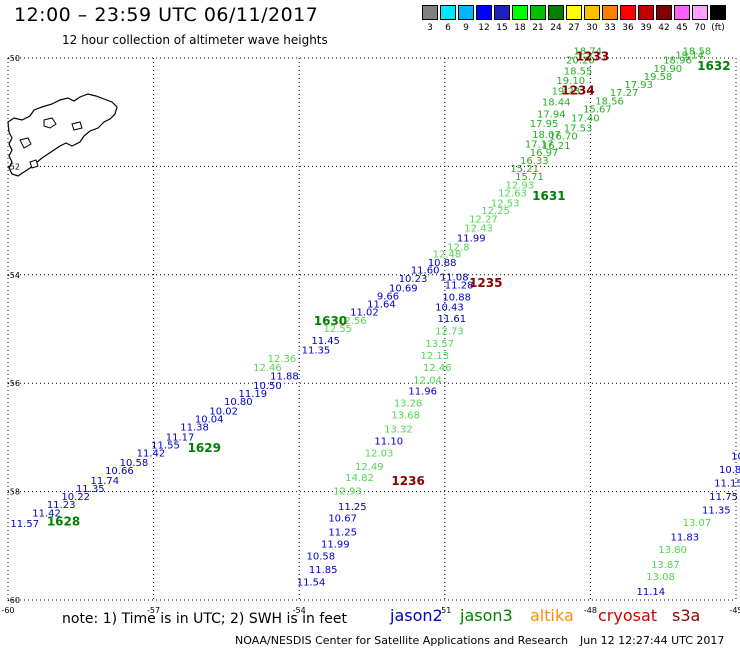 Image resolution: width=740 pixels, height=650 pixels. Describe the element at coordinates (408, 403) in the screenshot. I see `swh-value: 13.28` at that location.